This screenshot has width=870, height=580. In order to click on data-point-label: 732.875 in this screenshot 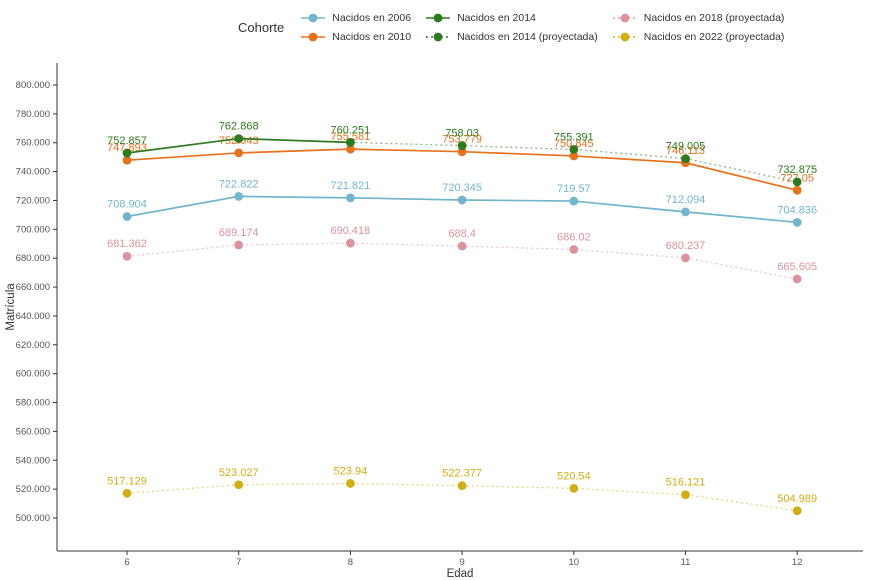, I will do `click(797, 170)`.